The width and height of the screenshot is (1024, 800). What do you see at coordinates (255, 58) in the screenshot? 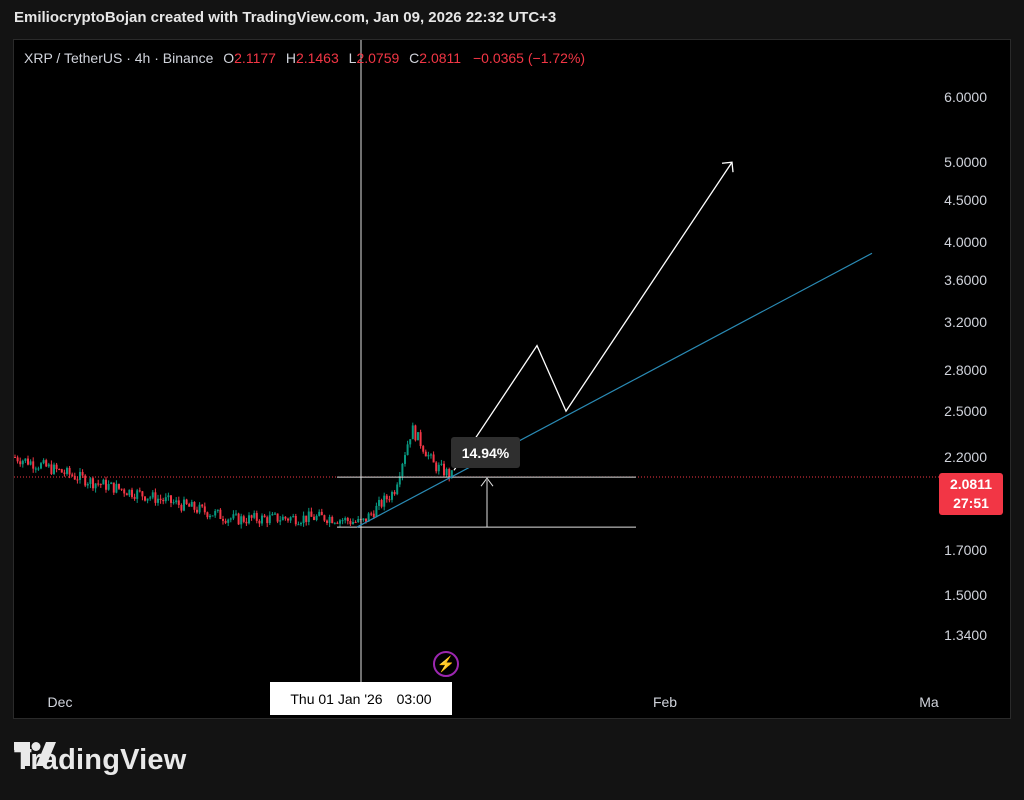
I see `open-value: 2.1177` at bounding box center [255, 58].